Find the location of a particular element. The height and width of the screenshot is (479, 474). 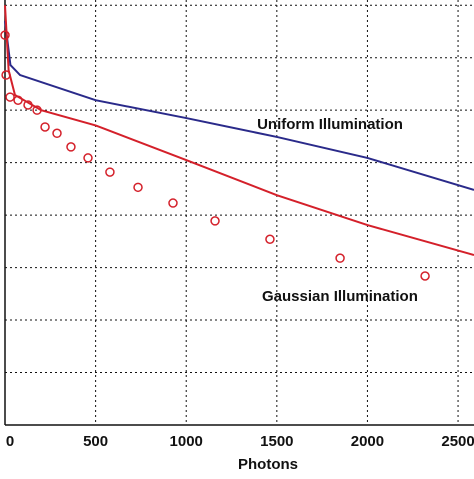

x-tick-label: 0 is located at coordinates (10, 441).